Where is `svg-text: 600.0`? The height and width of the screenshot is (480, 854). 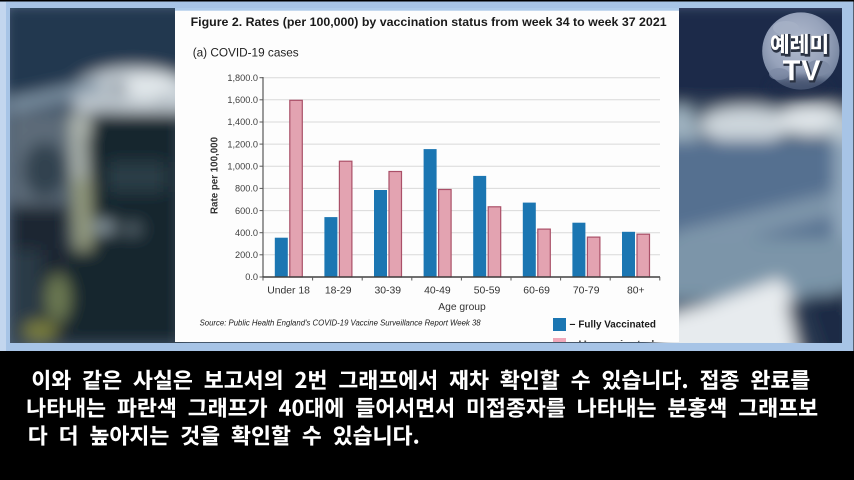
svg-text: 600.0 is located at coordinates (246, 211).